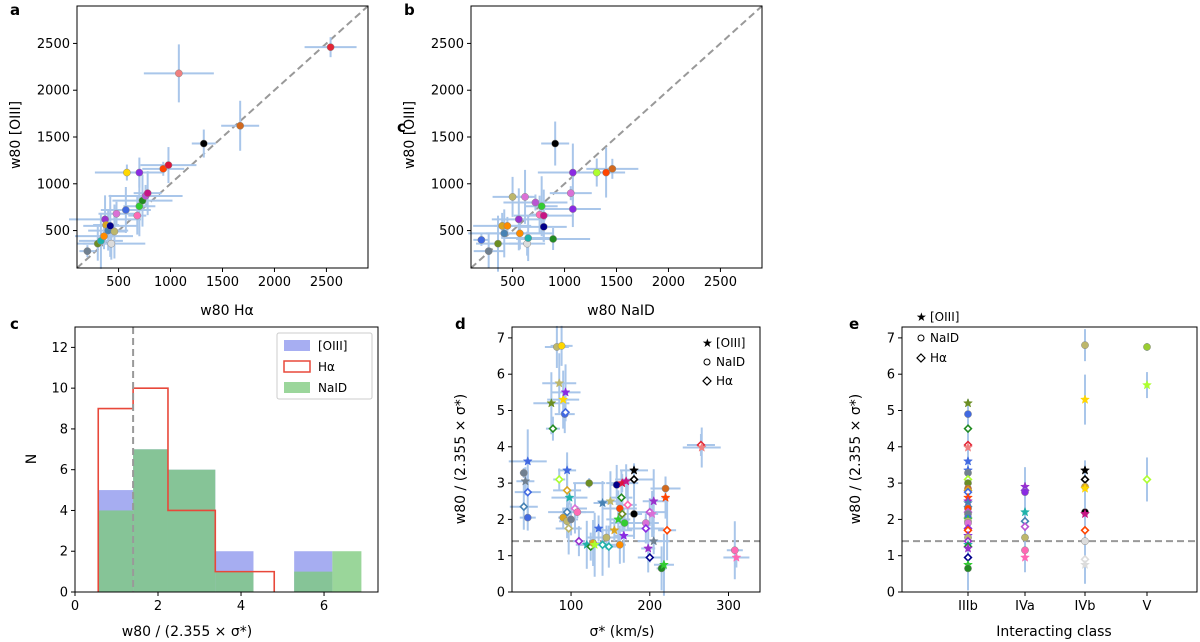 The image size is (1200, 642). Describe the element at coordinates (501, 447) in the screenshot. I see `y-tick-label: 4` at that location.